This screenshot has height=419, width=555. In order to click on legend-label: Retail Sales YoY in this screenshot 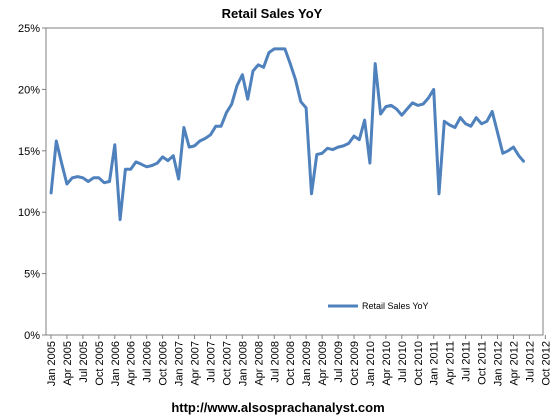, I will do `click(395, 306)`.